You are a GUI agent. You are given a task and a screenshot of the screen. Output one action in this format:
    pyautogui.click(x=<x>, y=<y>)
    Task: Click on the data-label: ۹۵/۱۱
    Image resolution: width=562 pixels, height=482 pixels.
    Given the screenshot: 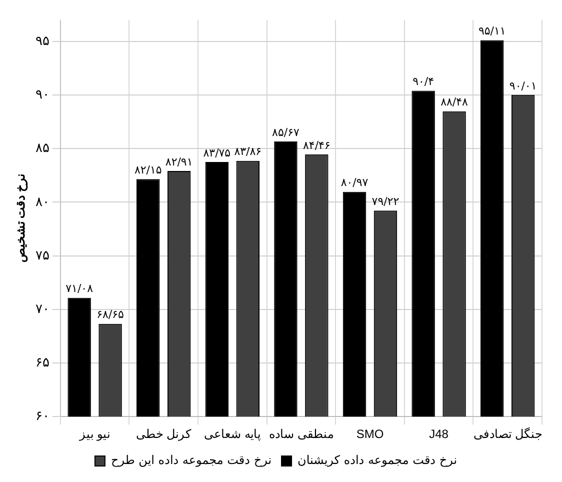 What is the action you would take?
    pyautogui.click(x=492, y=31)
    